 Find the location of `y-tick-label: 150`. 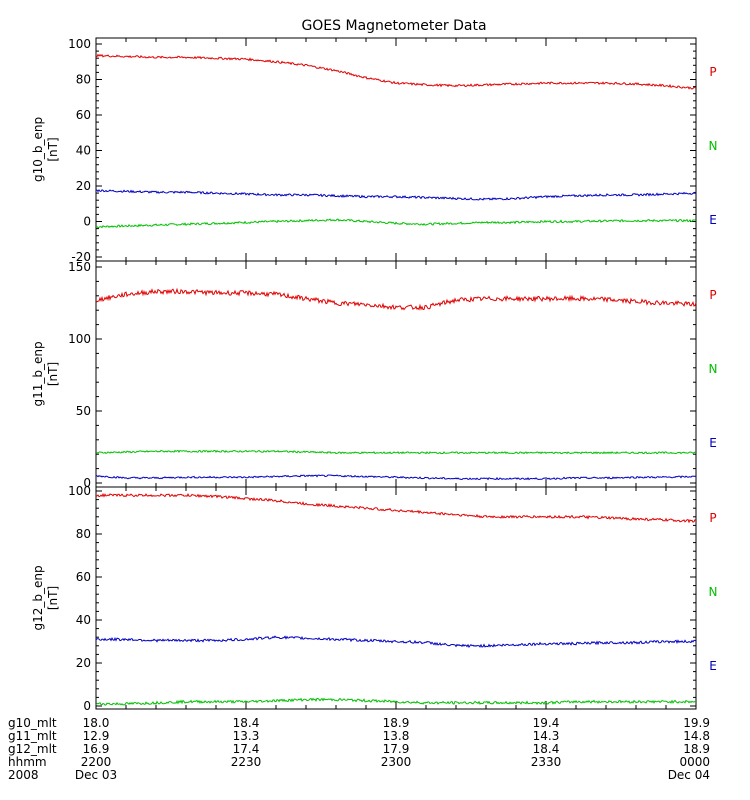

y-tick-label: 150 is located at coordinates (79, 267).